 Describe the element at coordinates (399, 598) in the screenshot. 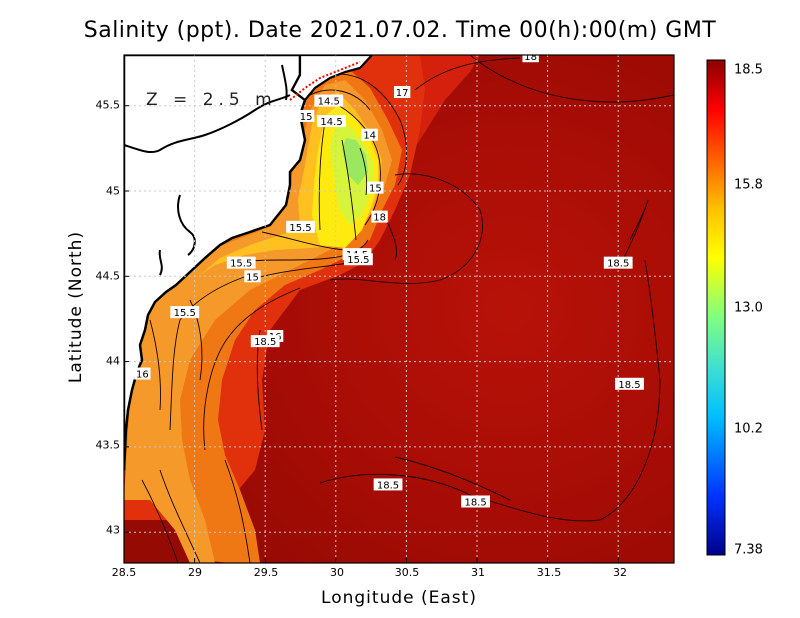

I see `x-axis-label: Longitude (East)` at that location.